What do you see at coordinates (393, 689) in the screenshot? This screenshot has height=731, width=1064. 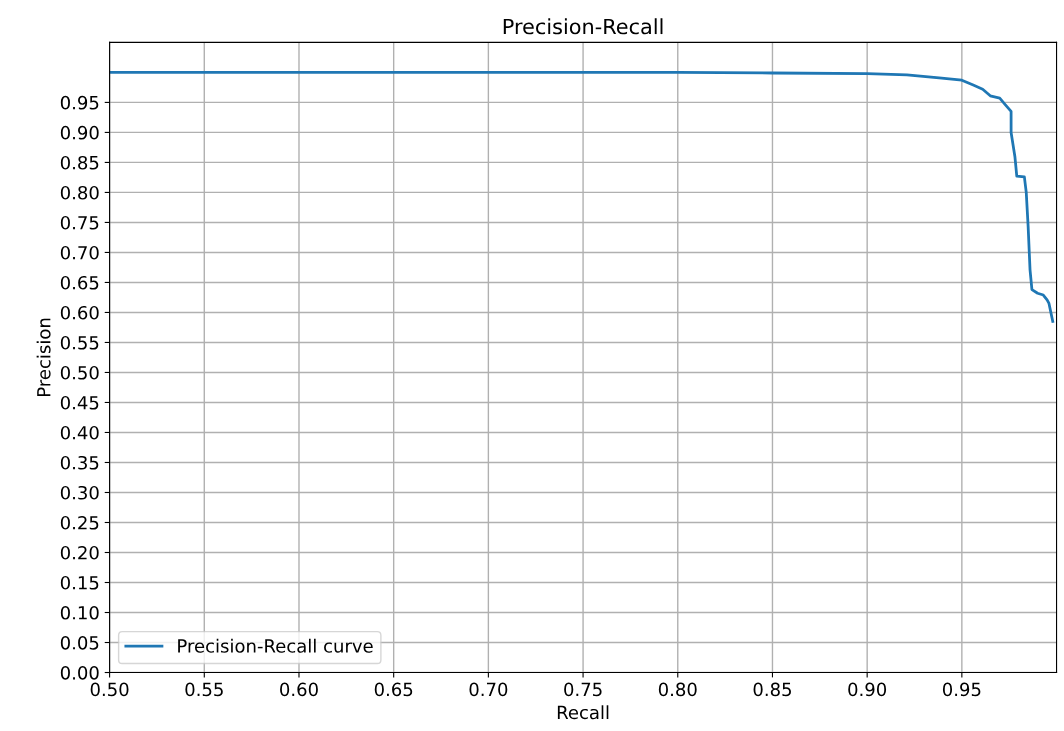 I see `x-tick-label: 0.65` at bounding box center [393, 689].